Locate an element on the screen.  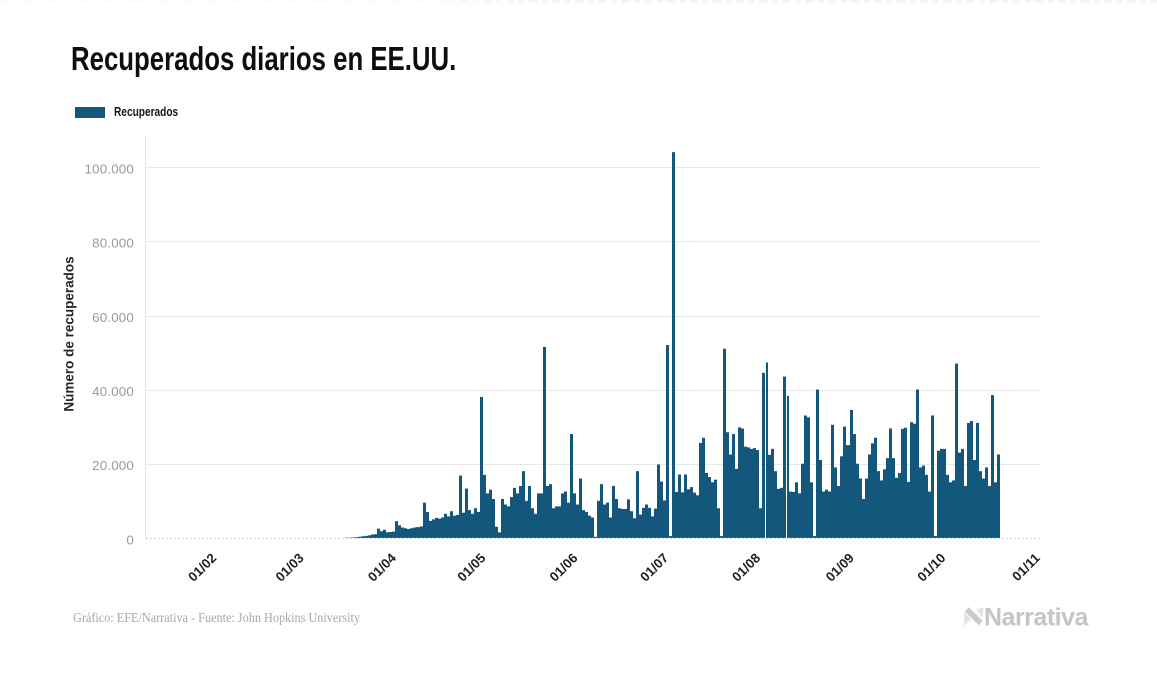
svg-text: 01/11 is located at coordinates (1026, 567).